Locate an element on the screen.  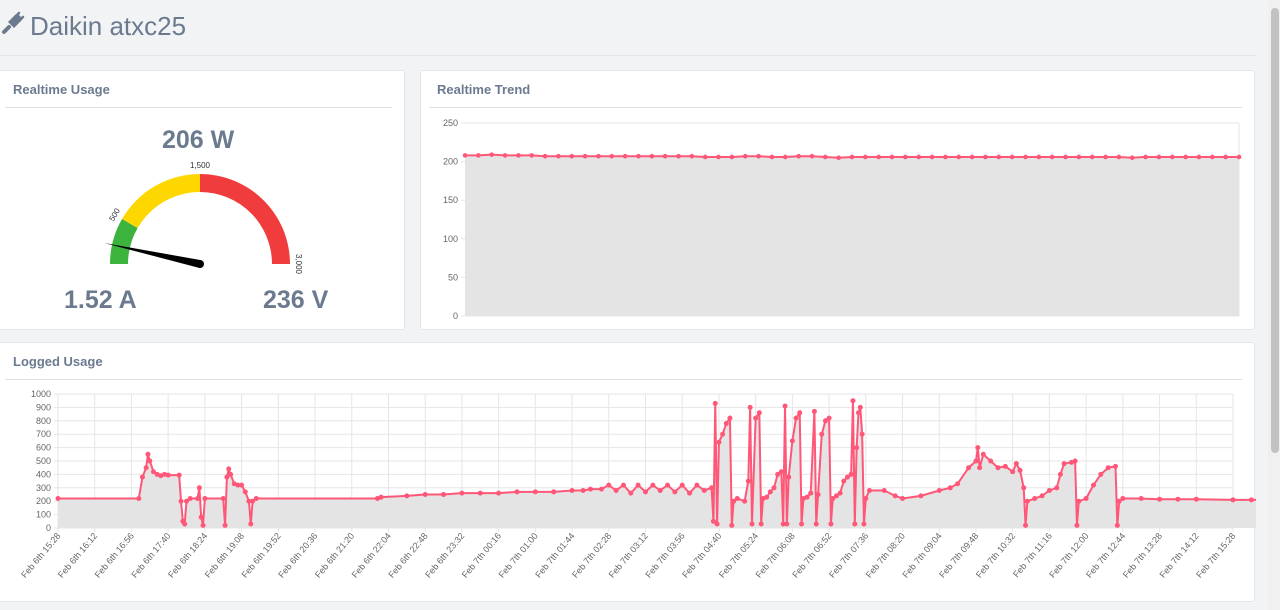
gauge-tick-label: 500 is located at coordinates (114, 214).